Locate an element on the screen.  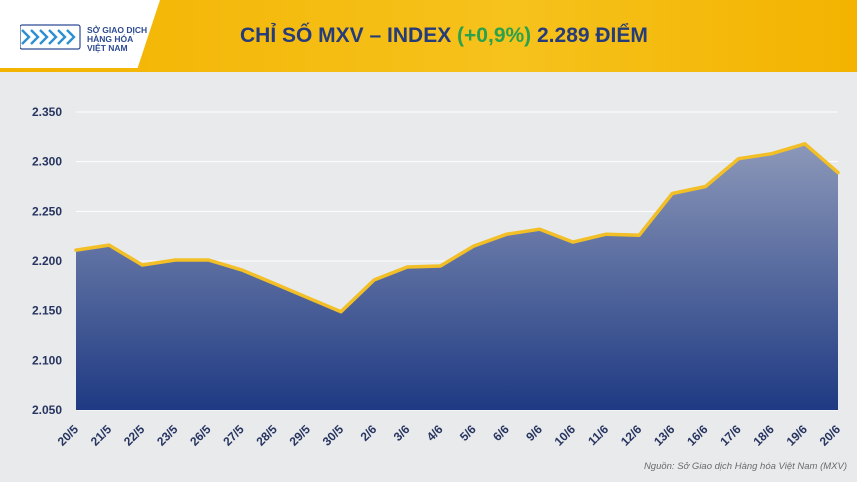
x-tick-label: 6/6 is located at coordinates (501, 433).